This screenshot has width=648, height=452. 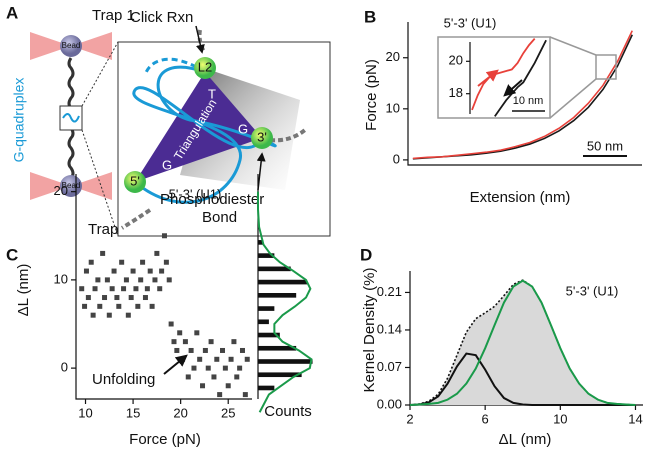 I want to click on y-axis-label: ΔL (nm), so click(x=23, y=290).